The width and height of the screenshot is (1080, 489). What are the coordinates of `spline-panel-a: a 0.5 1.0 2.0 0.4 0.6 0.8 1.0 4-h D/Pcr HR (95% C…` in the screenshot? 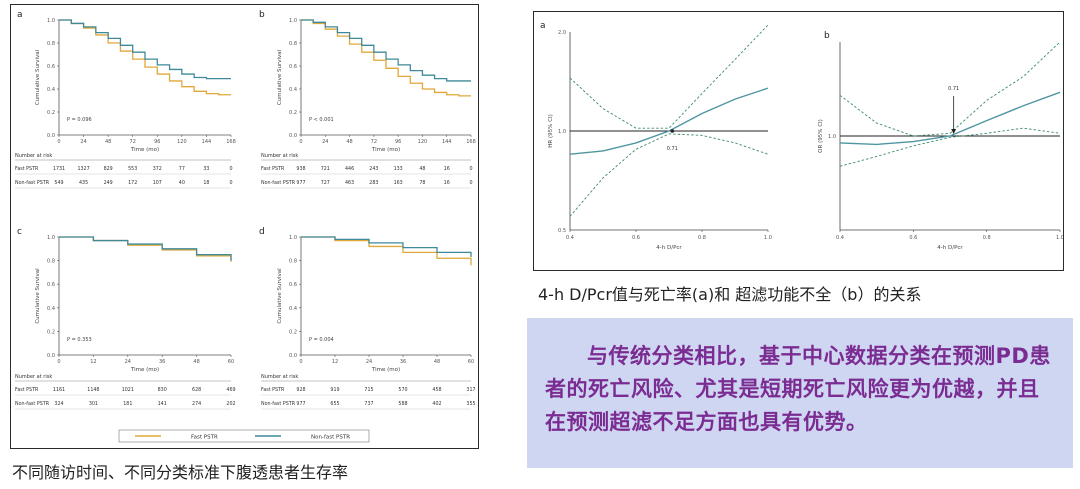 It's located at (656, 136).